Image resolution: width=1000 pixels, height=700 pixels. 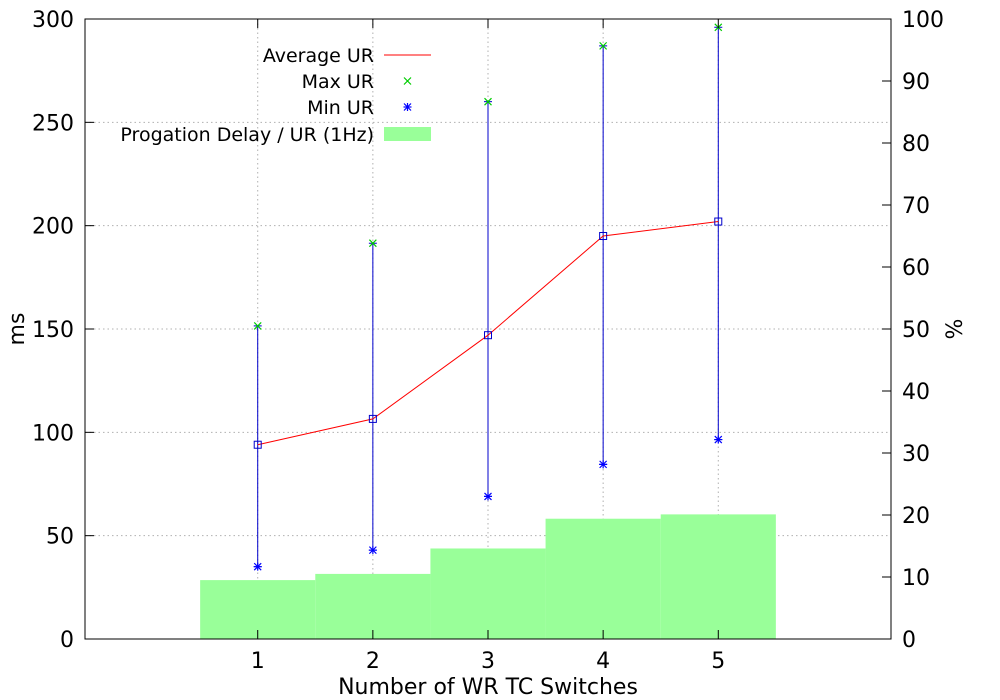 What do you see at coordinates (53, 330) in the screenshot?
I see `y-tick-label: 150` at bounding box center [53, 330].